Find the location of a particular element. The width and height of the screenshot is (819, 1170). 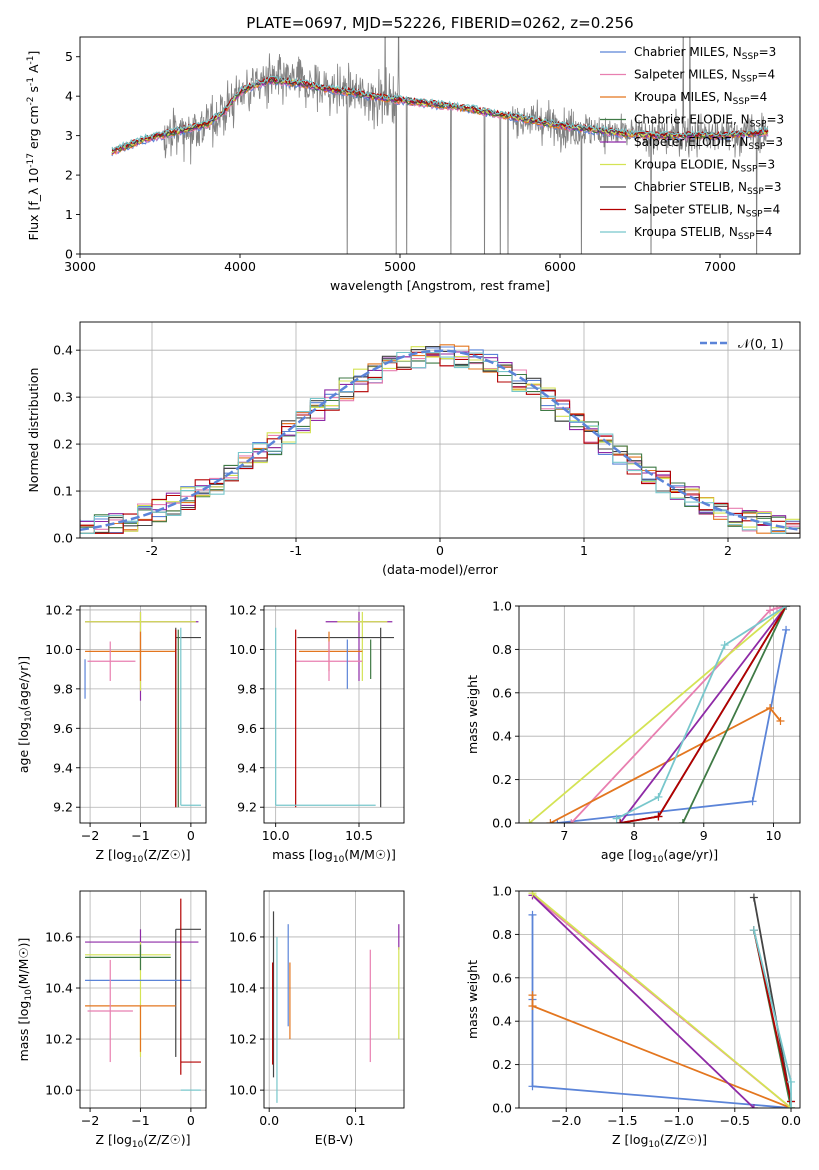

legend-label: Chabrier MILES, NSSP=3 is located at coordinates (705, 53).